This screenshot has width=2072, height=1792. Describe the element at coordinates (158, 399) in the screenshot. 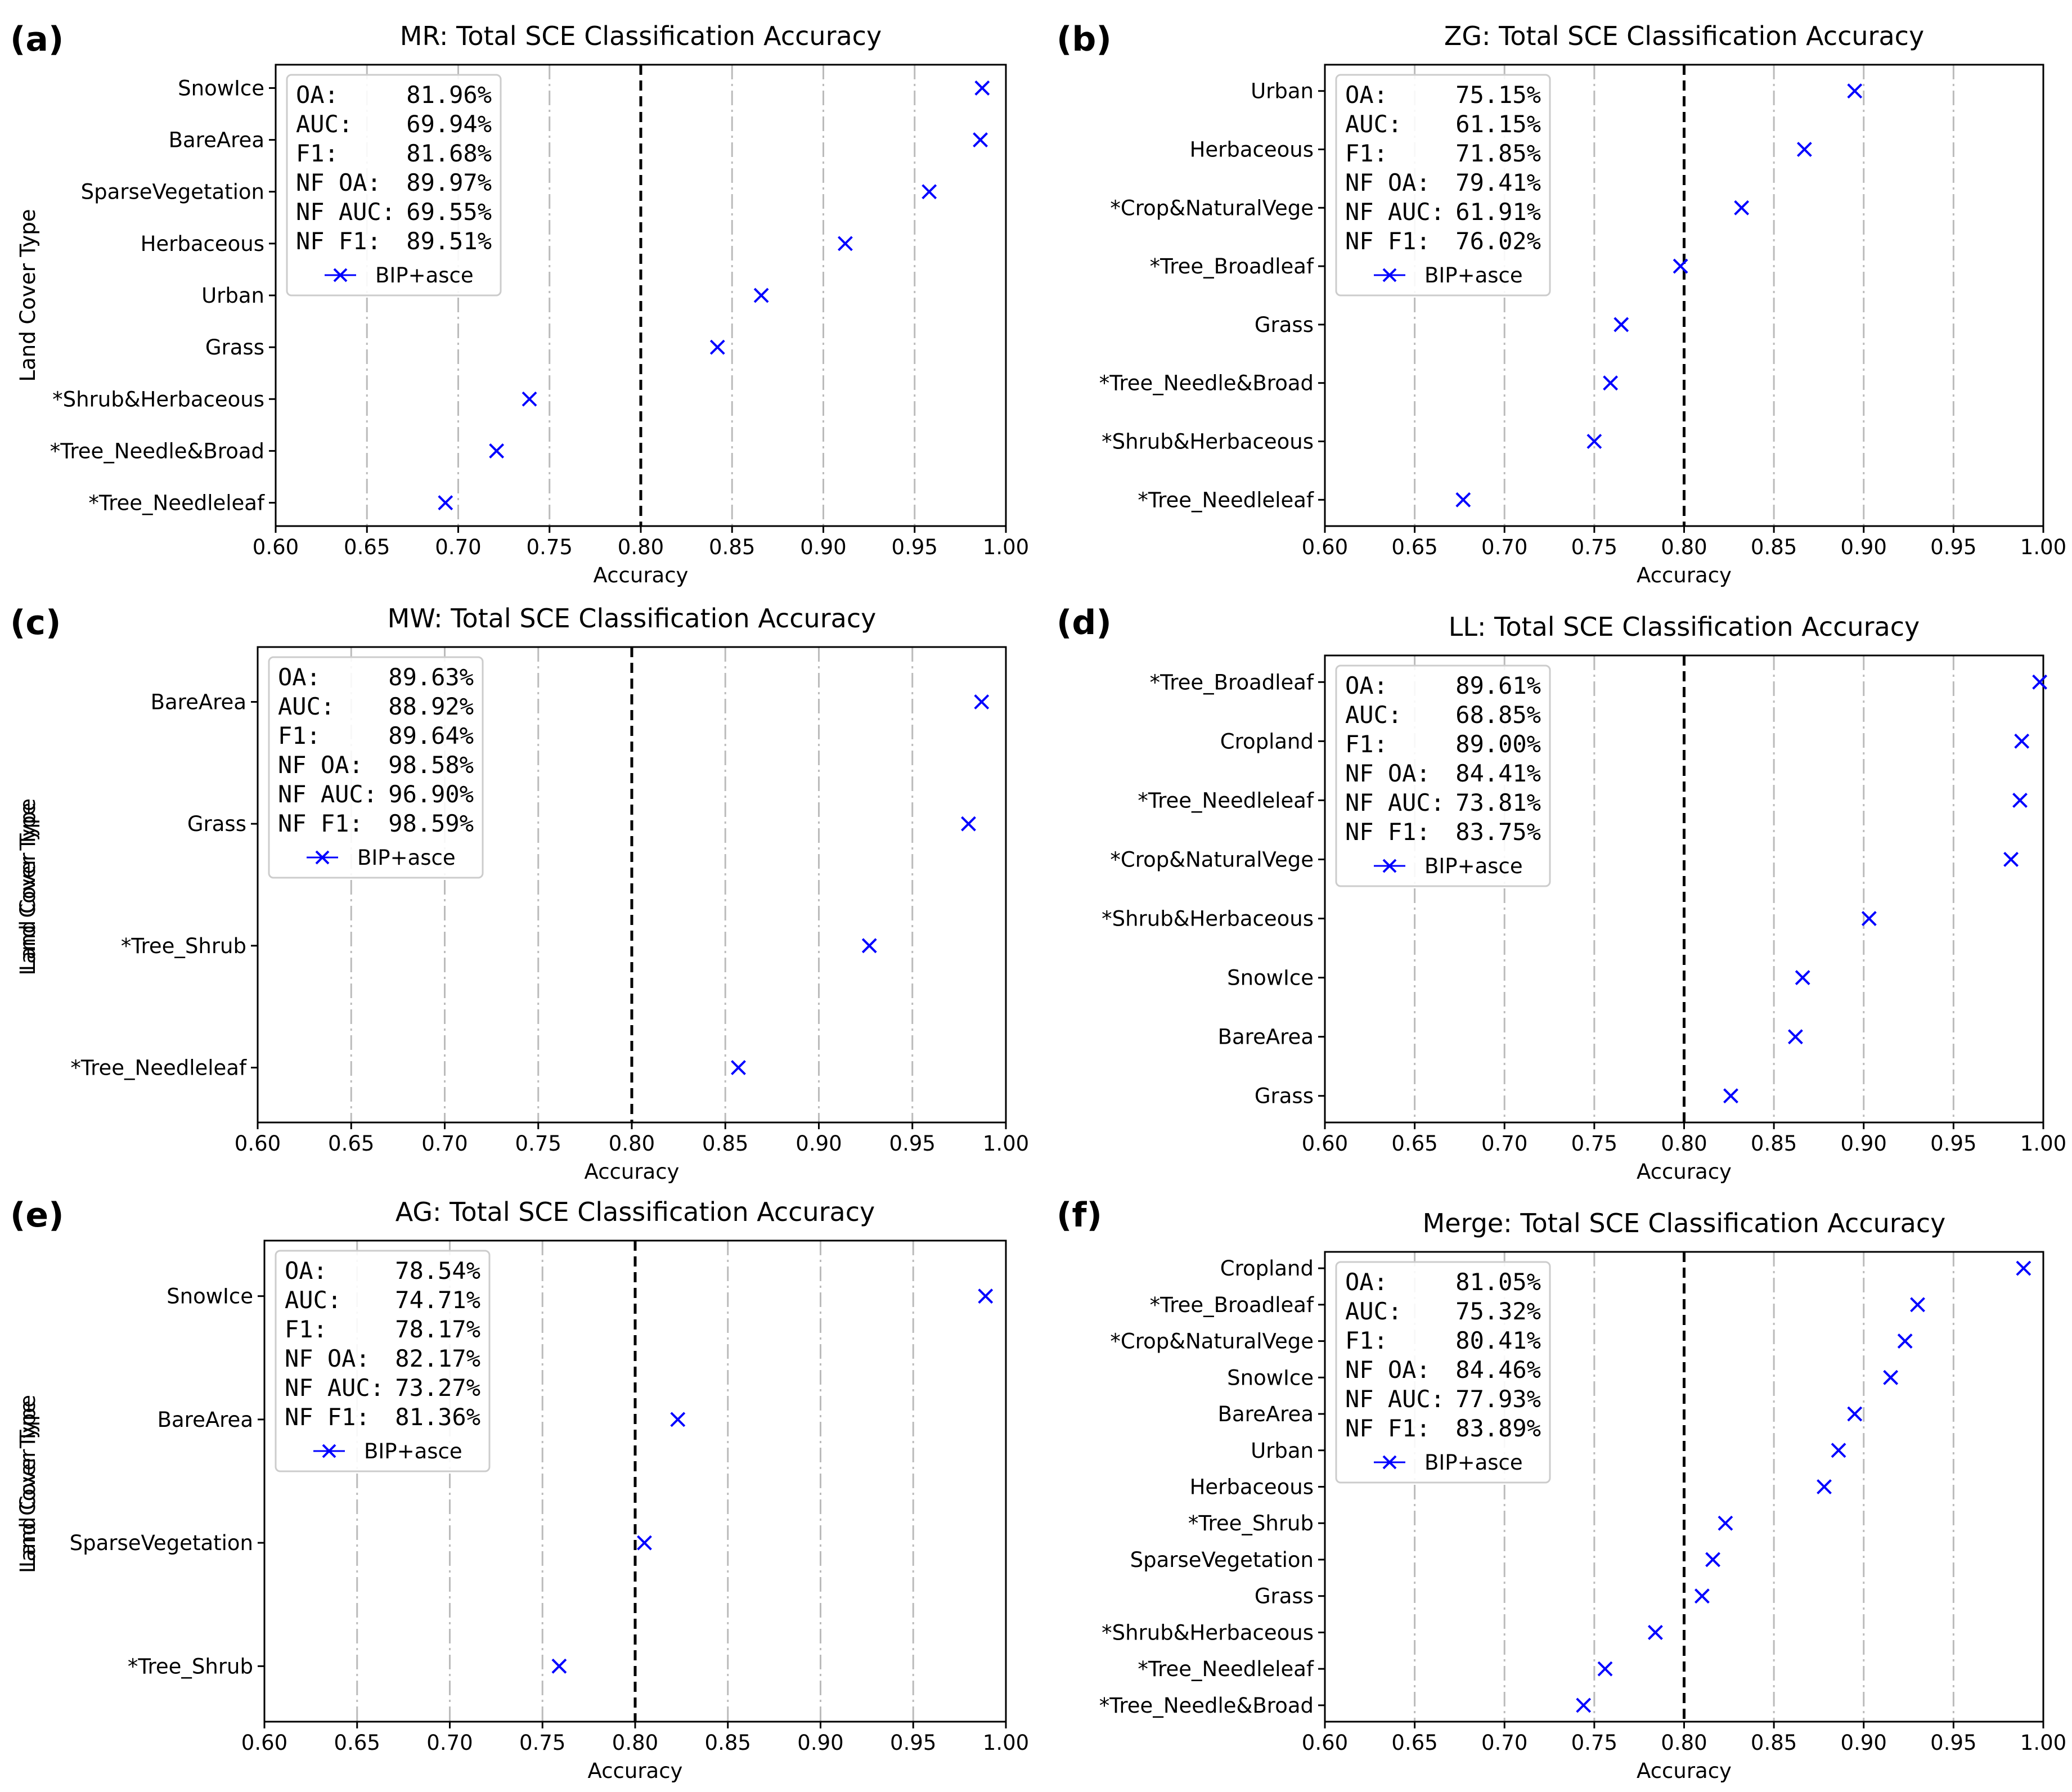

I see `y-tick-label: *Shrub&Herbaceous` at that location.